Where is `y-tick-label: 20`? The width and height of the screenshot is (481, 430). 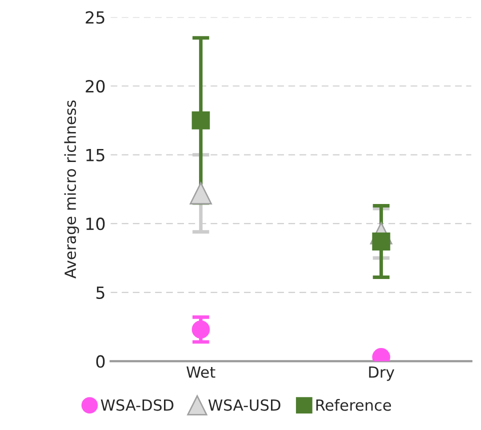 y-tick-label: 20 is located at coordinates (95, 86).